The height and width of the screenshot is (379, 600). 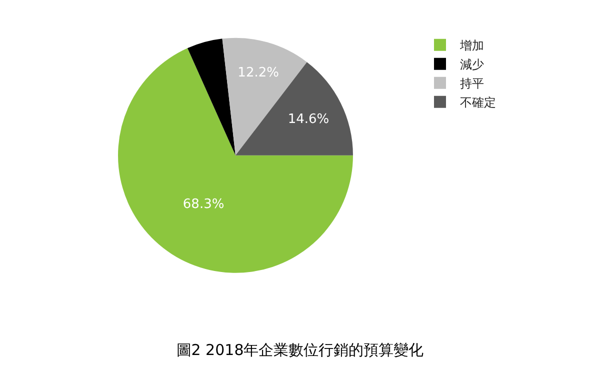 What do you see at coordinates (258, 72) in the screenshot?
I see `data-label: 12.2%` at bounding box center [258, 72].